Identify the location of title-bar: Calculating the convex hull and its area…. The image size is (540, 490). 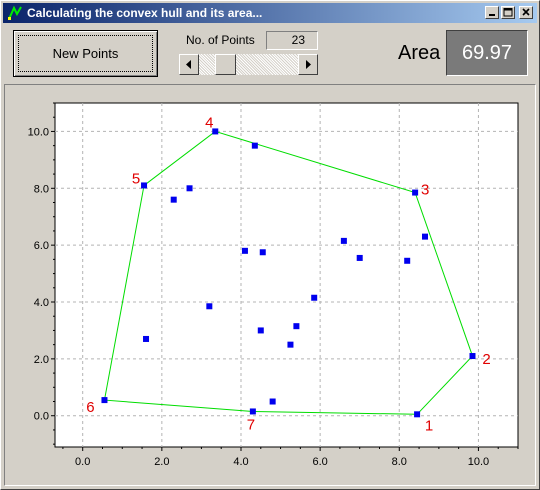
(270, 13).